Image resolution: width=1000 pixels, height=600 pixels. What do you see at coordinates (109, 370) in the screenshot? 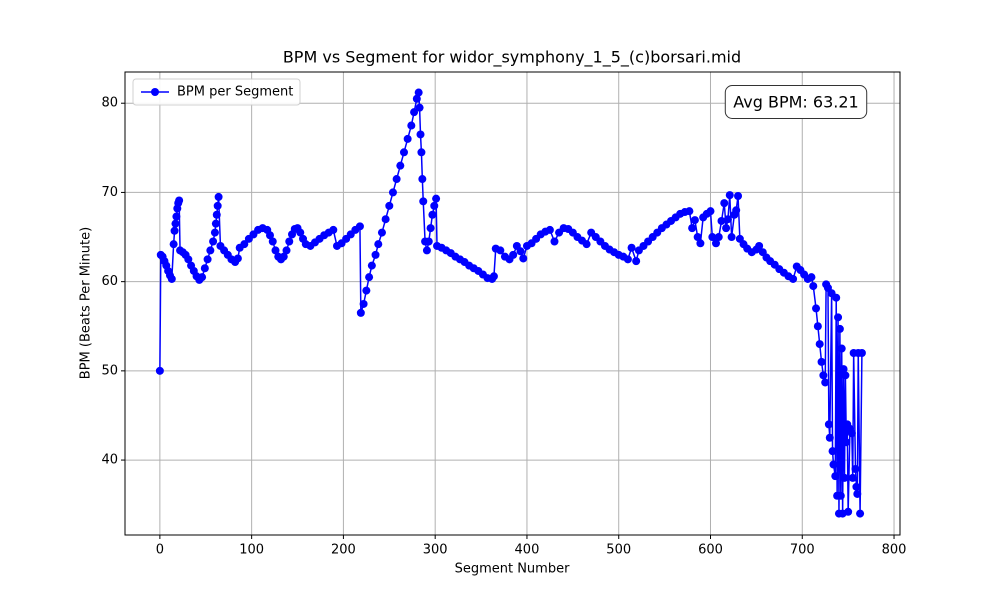
I see `y-tick-label: 50` at bounding box center [109, 370].